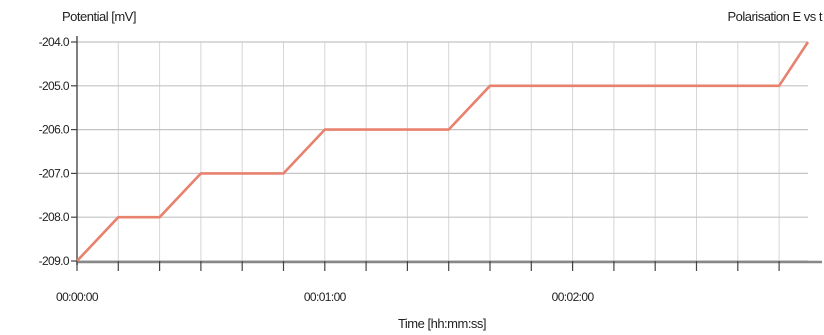  I want to click on x-tick-label: 00:00:00, so click(77, 297).